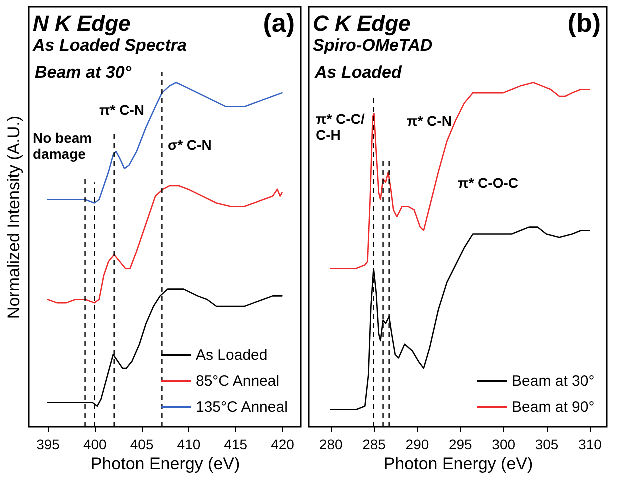 Image resolution: width=636 pixels, height=500 pixels. I want to click on x-tick-label: 395, so click(48, 444).